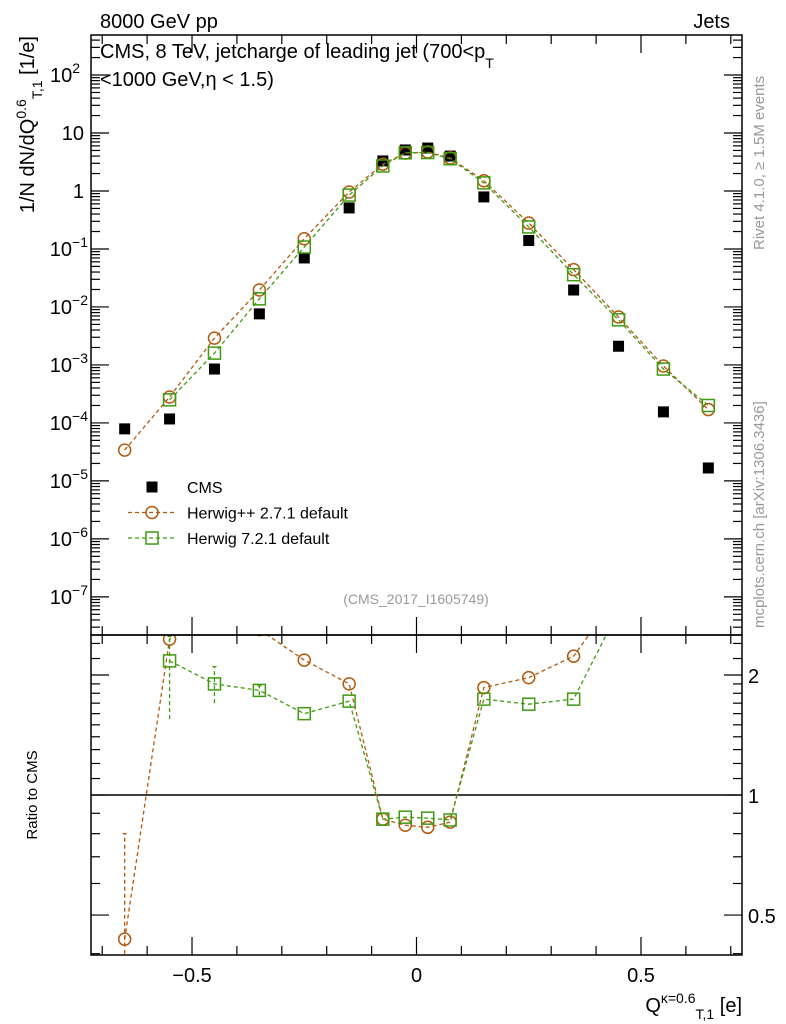  I want to click on ratio-tick-label: 1, so click(753, 797).